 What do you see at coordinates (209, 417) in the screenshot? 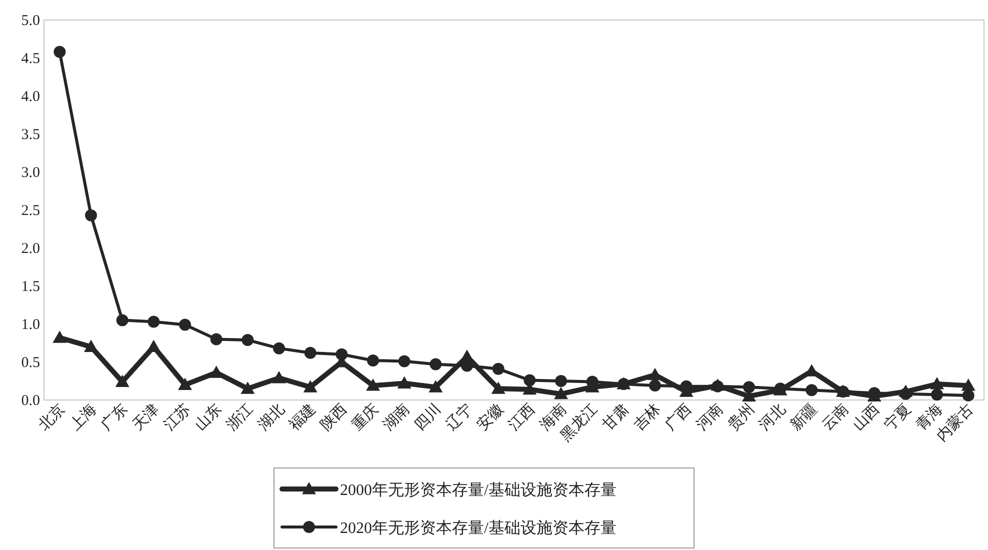
I see `x-tick-label: 山东` at bounding box center [209, 417].